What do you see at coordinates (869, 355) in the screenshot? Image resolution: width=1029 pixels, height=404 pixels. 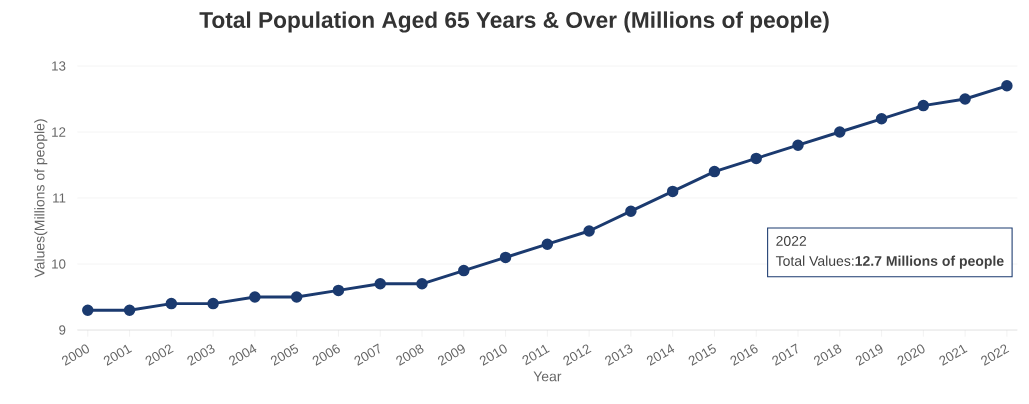 I see `x-tick-label: 2019` at bounding box center [869, 355].